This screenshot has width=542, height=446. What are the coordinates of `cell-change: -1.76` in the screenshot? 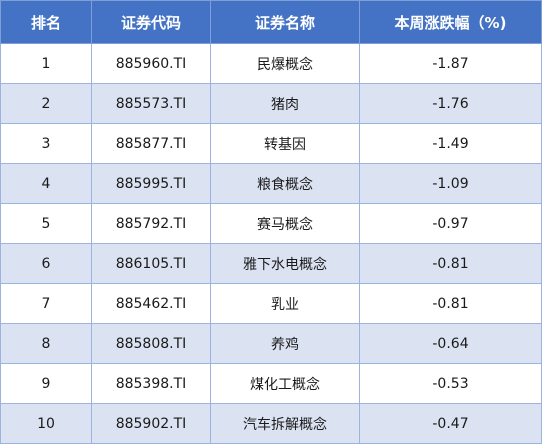 It's located at (450, 103).